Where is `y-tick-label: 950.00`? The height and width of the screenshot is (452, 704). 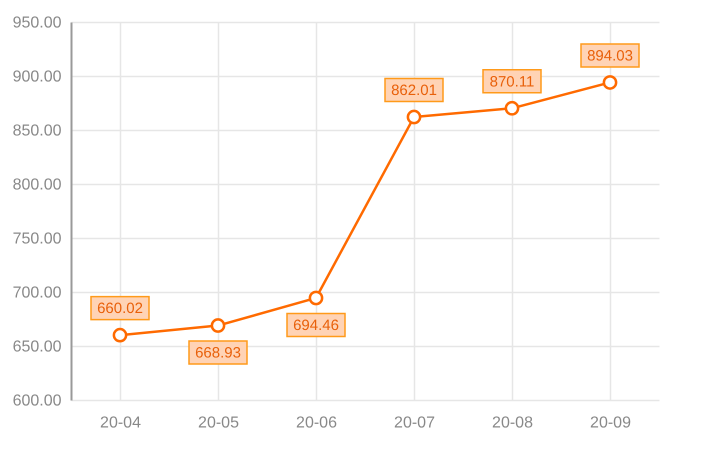
y-tick-label: 950.00 is located at coordinates (37, 23).